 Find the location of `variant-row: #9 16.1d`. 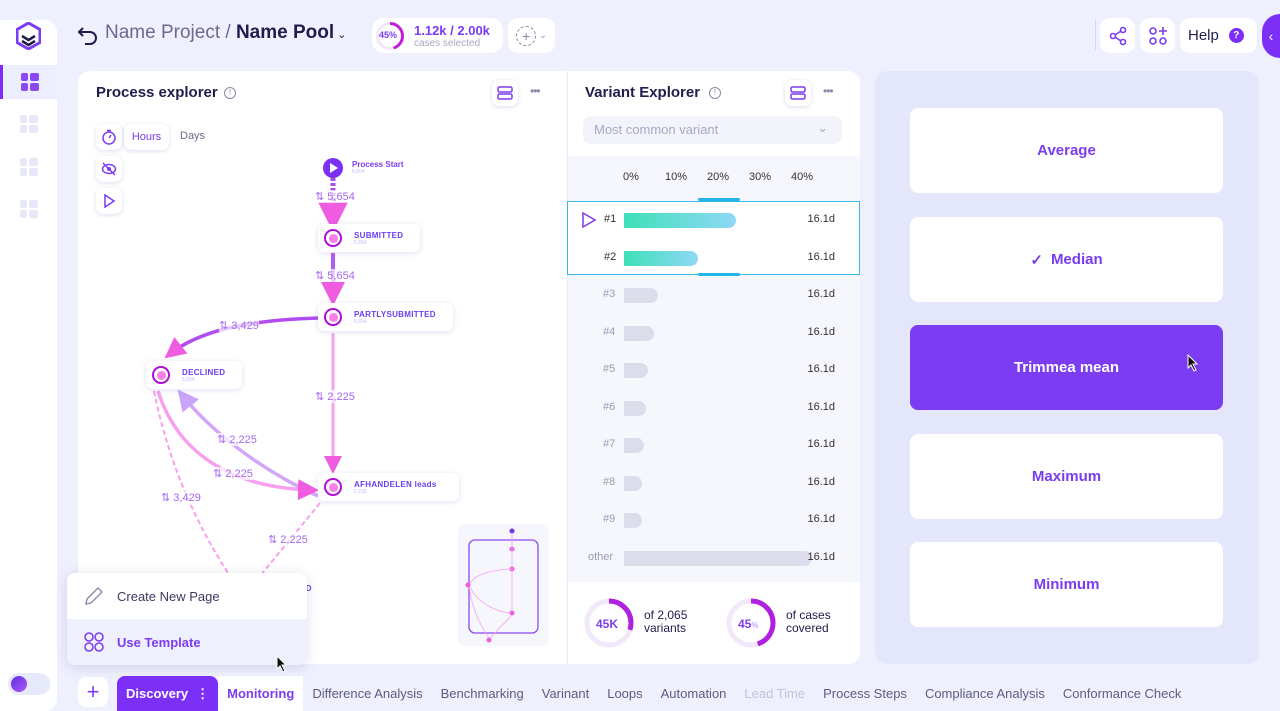

variant-row: #9 16.1d is located at coordinates (714, 519).